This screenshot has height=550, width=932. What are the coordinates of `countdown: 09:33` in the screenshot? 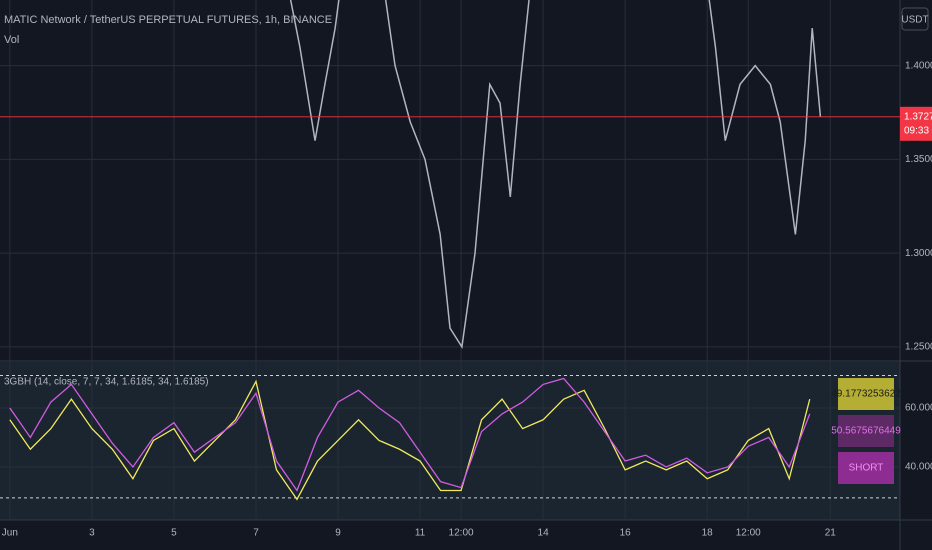 It's located at (916, 130).